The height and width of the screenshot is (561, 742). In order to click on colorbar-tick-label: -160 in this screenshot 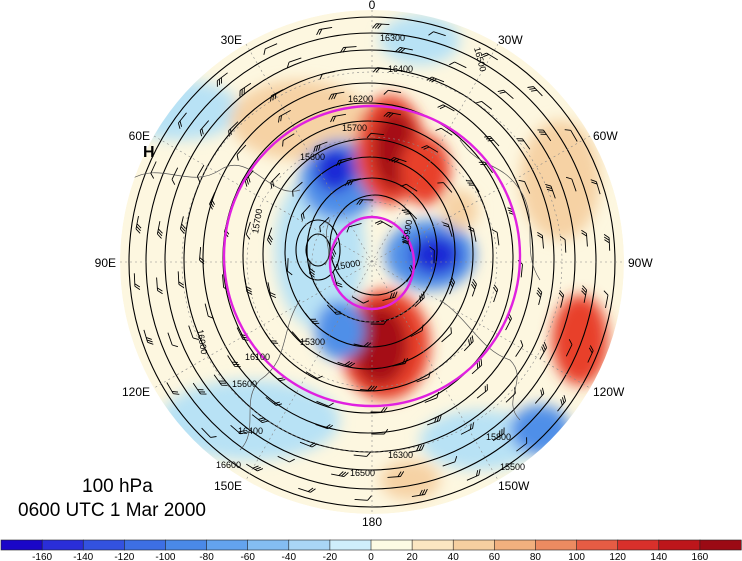, I will do `click(42, 556)`.